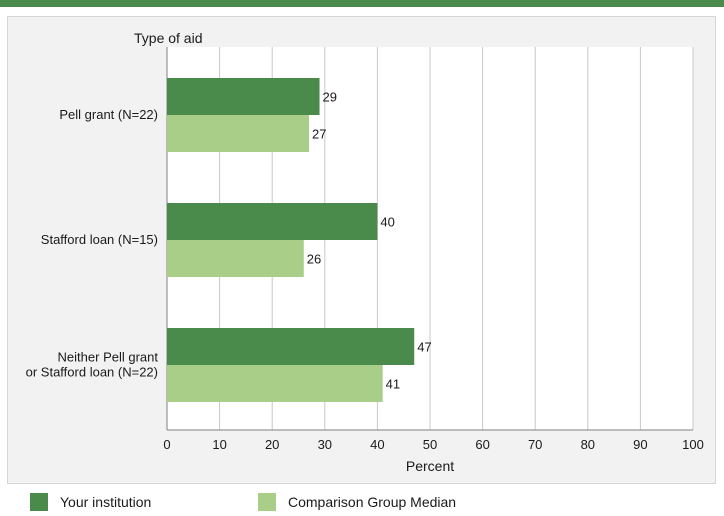  What do you see at coordinates (99, 239) in the screenshot?
I see `category-label: Stafford loan (N=15)` at bounding box center [99, 239].